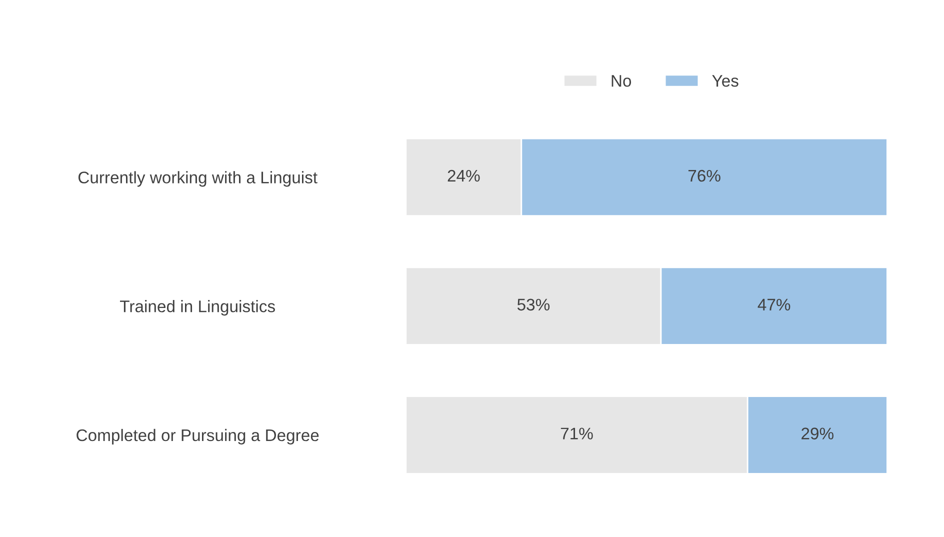 This screenshot has width=944, height=537. Describe the element at coordinates (818, 434) in the screenshot. I see `data-label: 29%` at that location.